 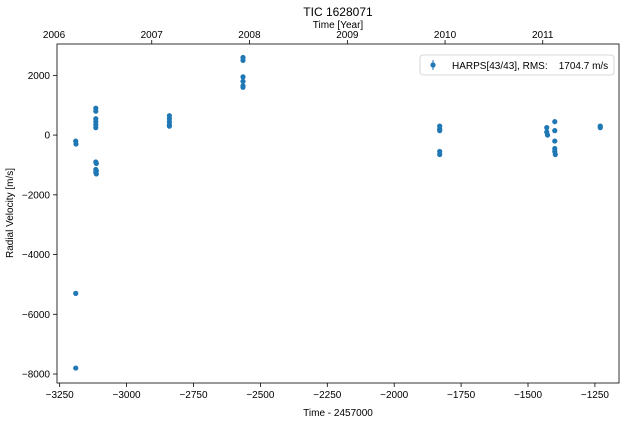 I want to click on x-tick-label: −3000, so click(x=127, y=395).